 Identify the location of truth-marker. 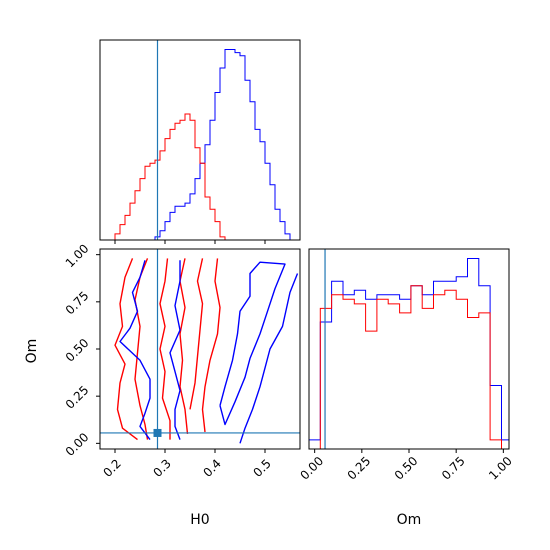
(157, 432).